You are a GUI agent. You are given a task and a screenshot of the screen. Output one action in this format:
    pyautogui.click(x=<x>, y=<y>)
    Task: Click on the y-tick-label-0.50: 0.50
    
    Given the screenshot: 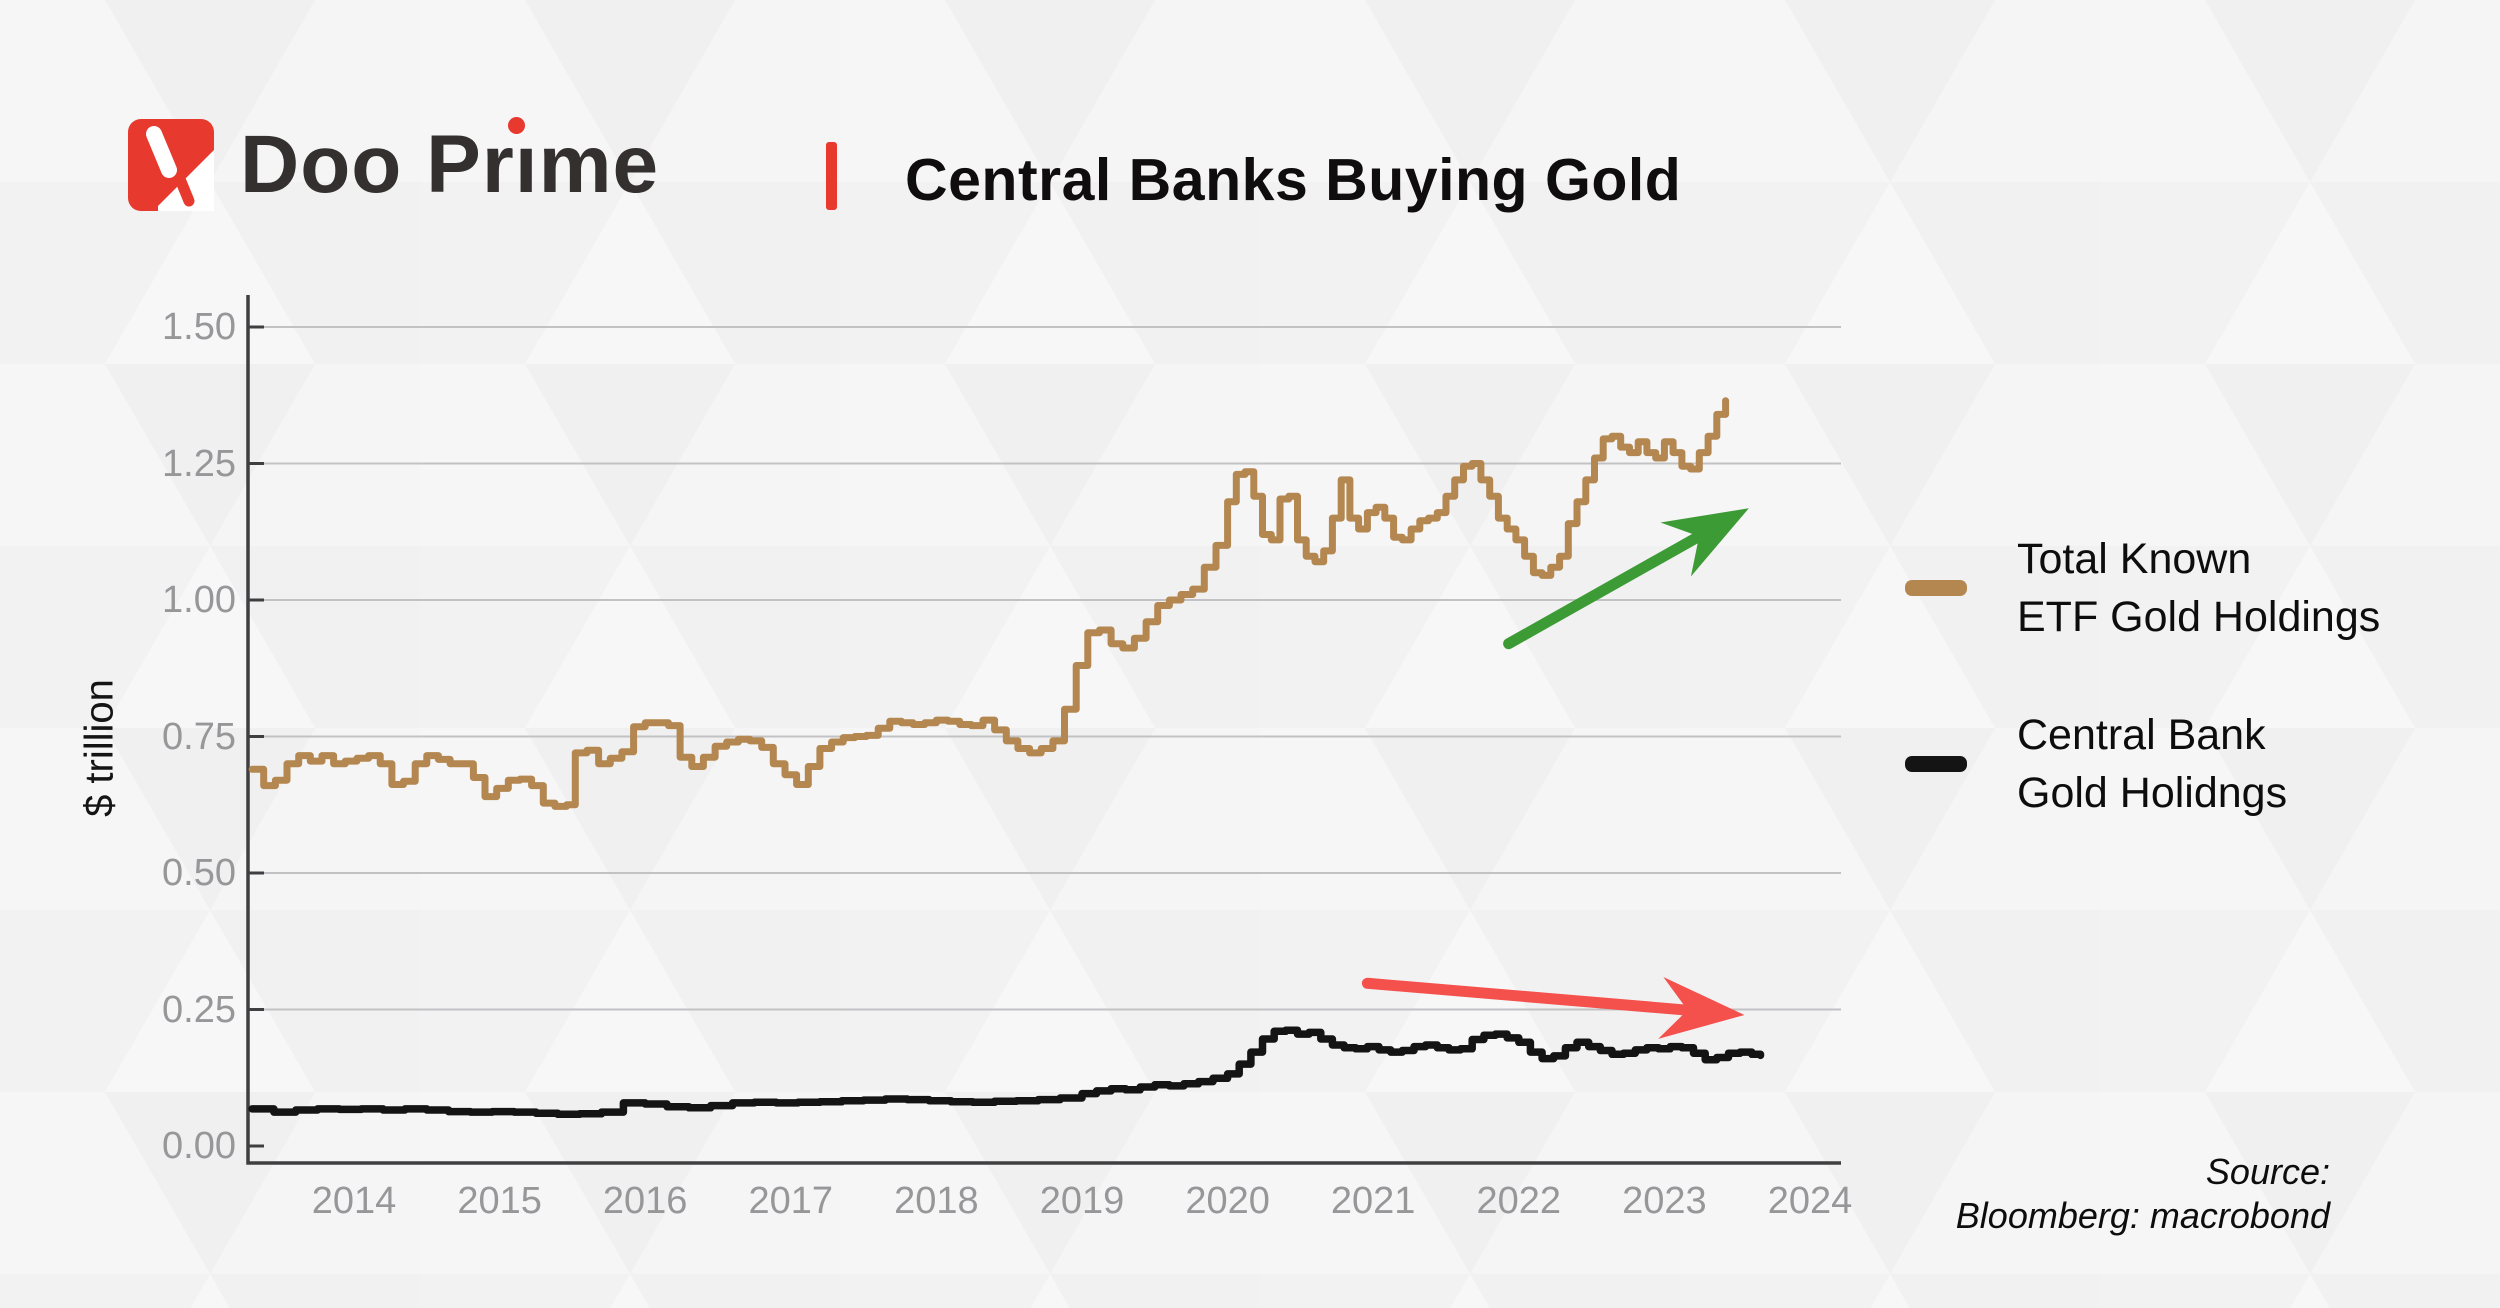 What is the action you would take?
    pyautogui.click(x=199, y=873)
    